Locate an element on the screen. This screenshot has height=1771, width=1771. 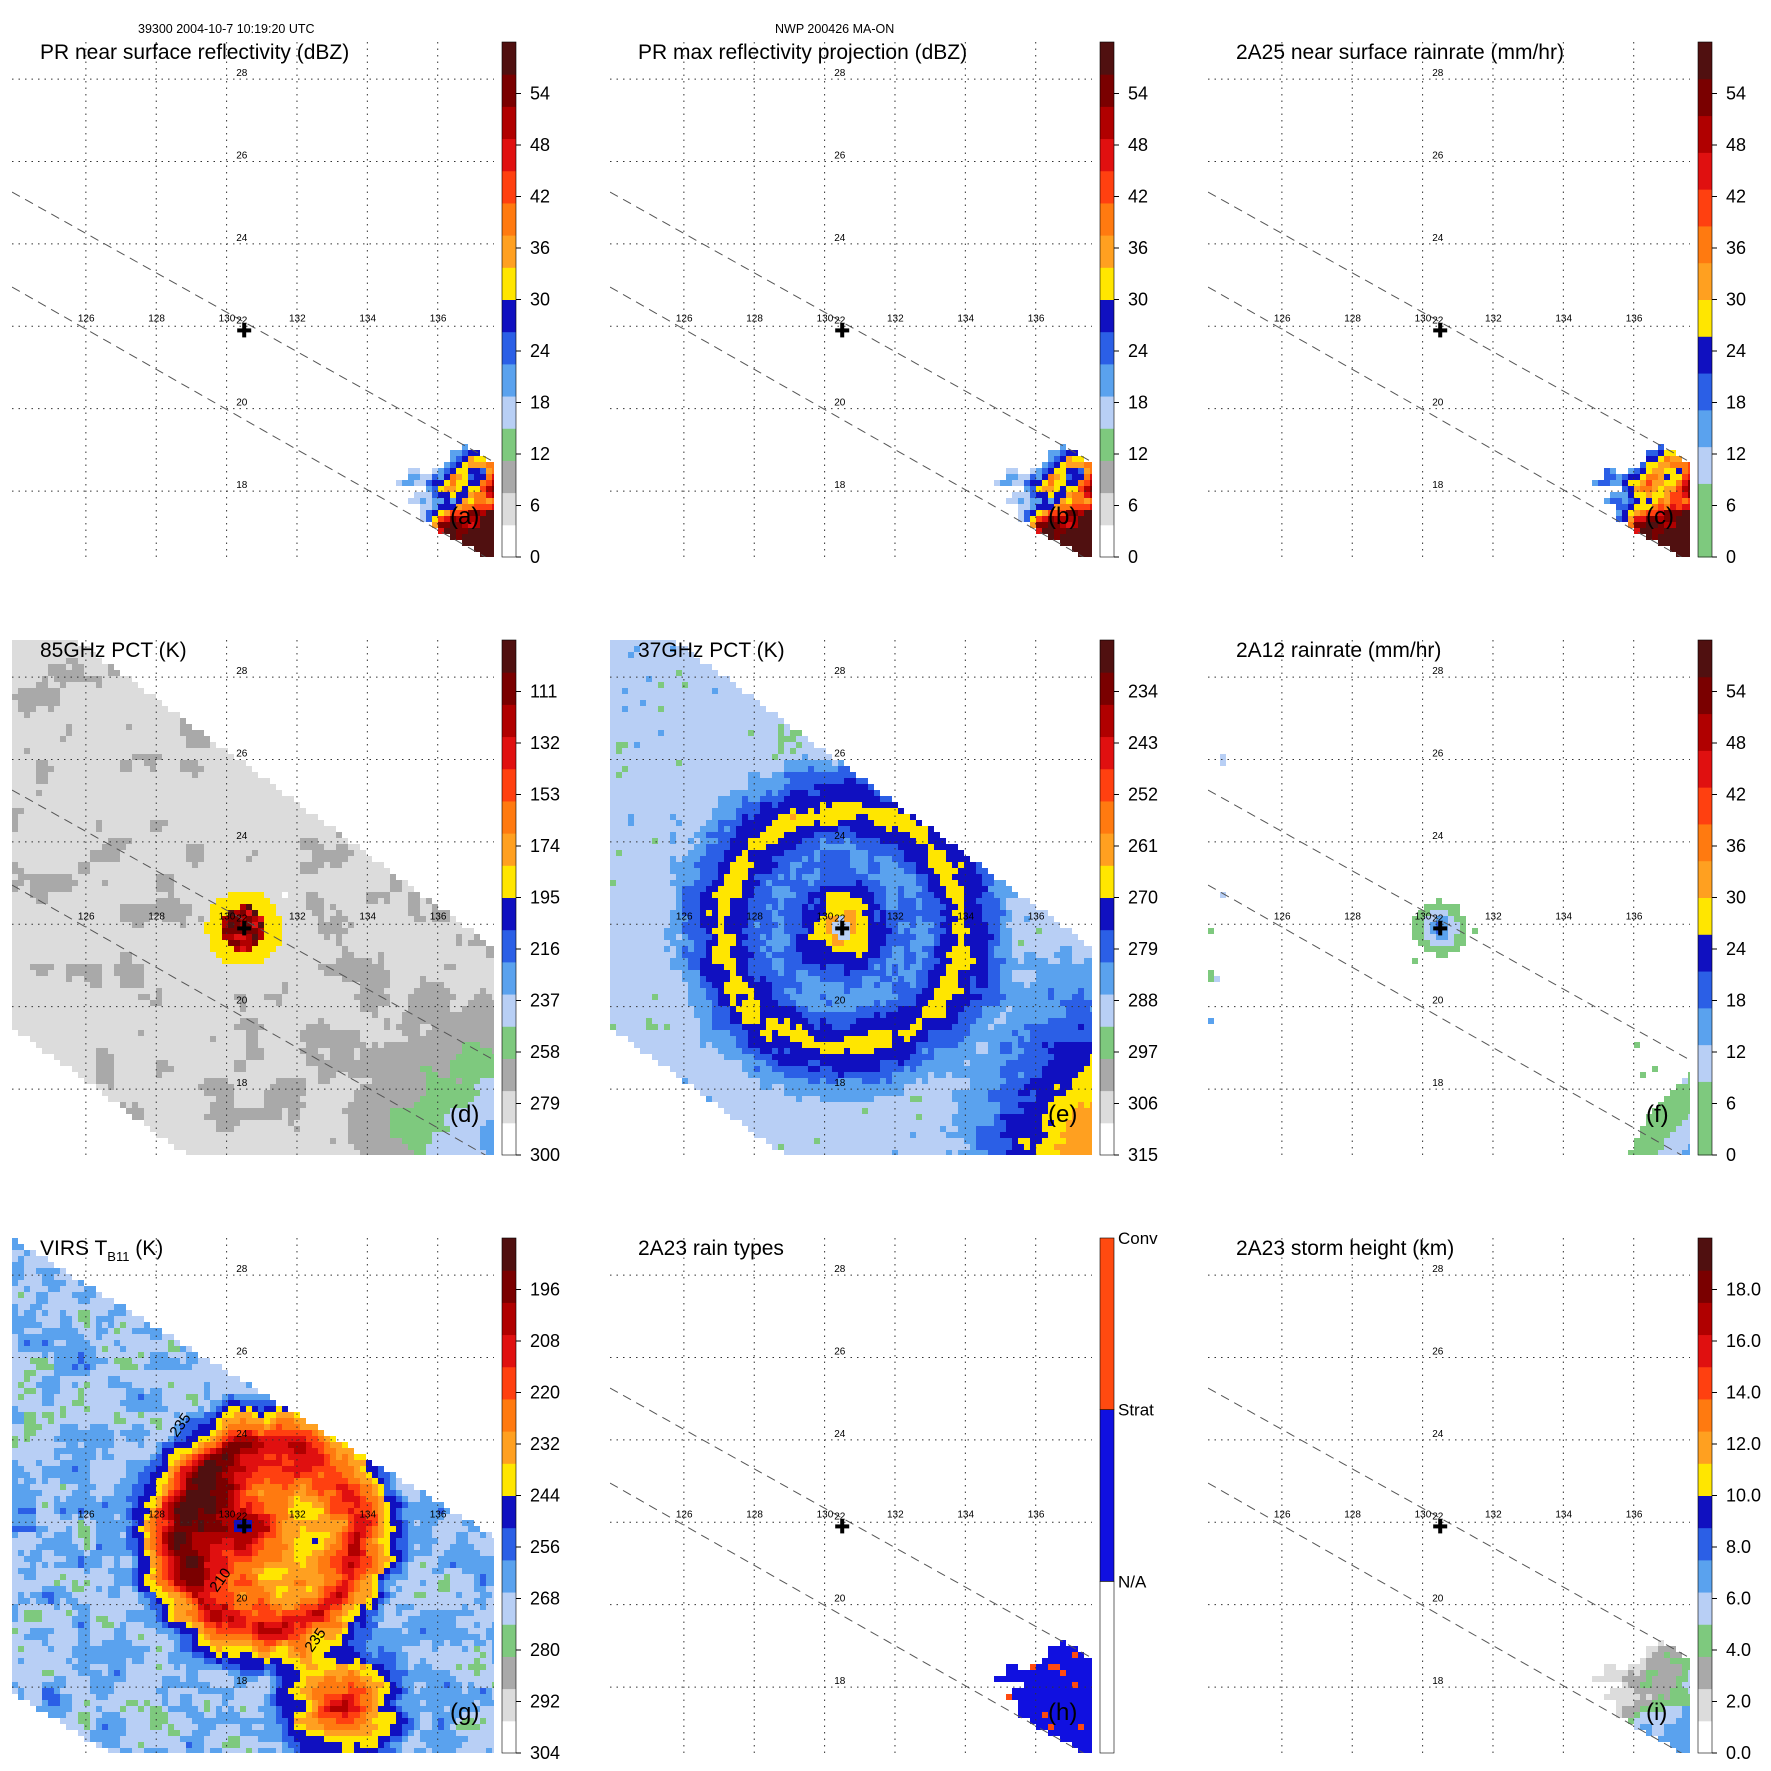
colorbar-segment is located at coordinates (1107, 348).